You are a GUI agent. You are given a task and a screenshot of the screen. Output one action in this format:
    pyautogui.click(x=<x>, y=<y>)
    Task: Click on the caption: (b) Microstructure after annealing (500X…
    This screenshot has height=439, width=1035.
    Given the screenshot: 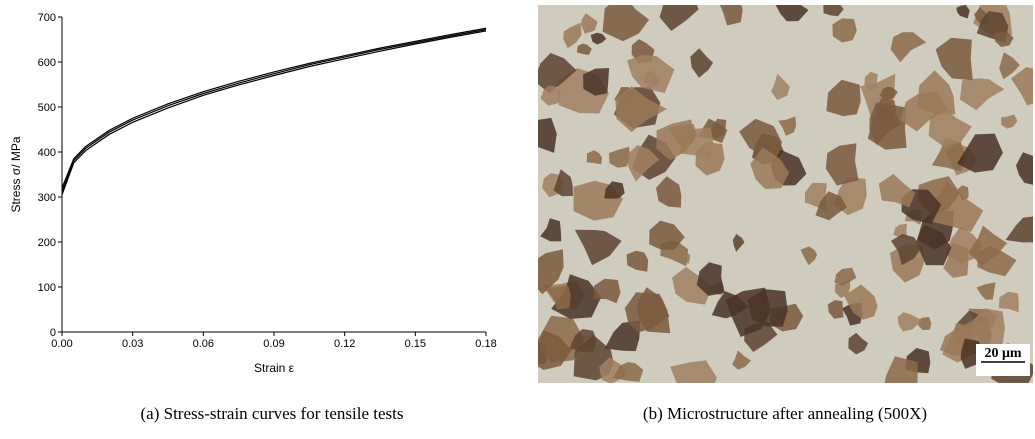 What is the action you would take?
    pyautogui.click(x=785, y=413)
    